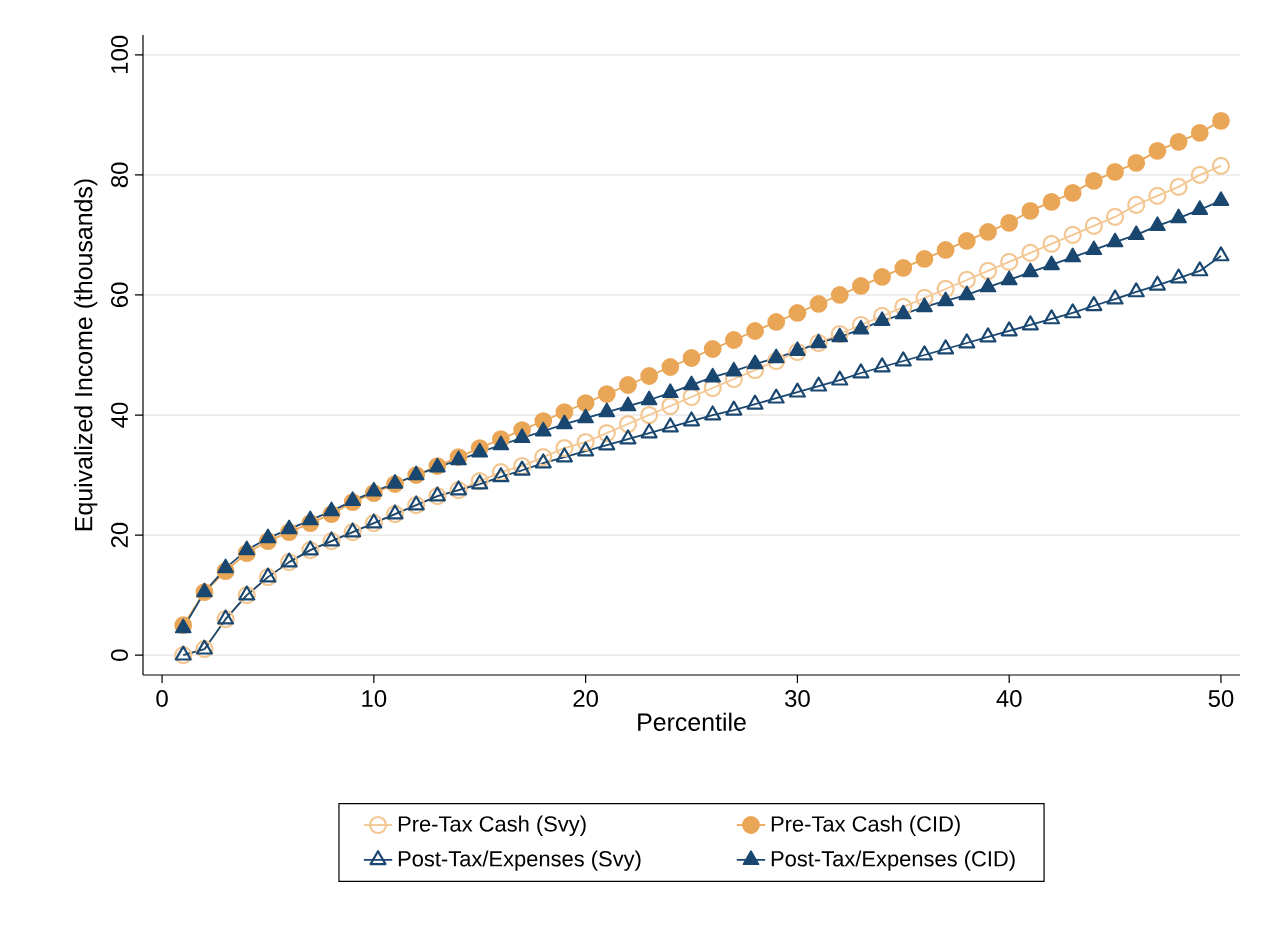 Image resolution: width=1273 pixels, height=925 pixels. Describe the element at coordinates (1221, 698) in the screenshot. I see `x-tick-label: 50` at that location.